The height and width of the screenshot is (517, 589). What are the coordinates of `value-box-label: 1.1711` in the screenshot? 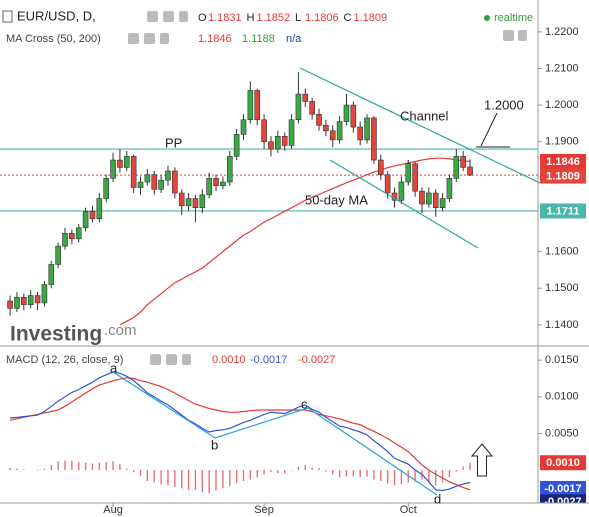 It's located at (562, 211).